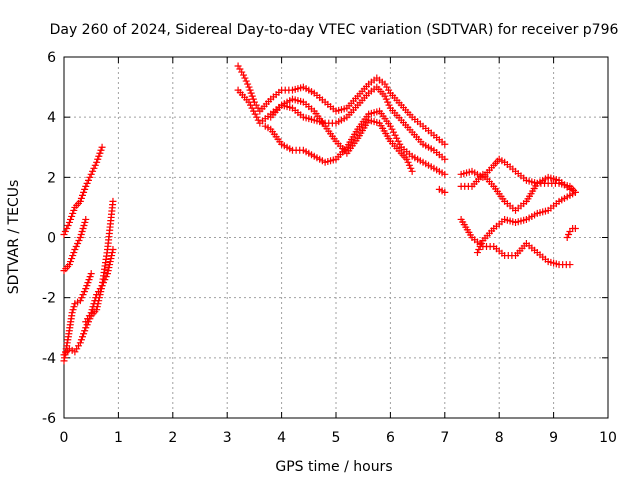 Image resolution: width=640 pixels, height=480 pixels. What do you see at coordinates (51, 118) in the screenshot?
I see `y-tick-label: 4` at bounding box center [51, 118].